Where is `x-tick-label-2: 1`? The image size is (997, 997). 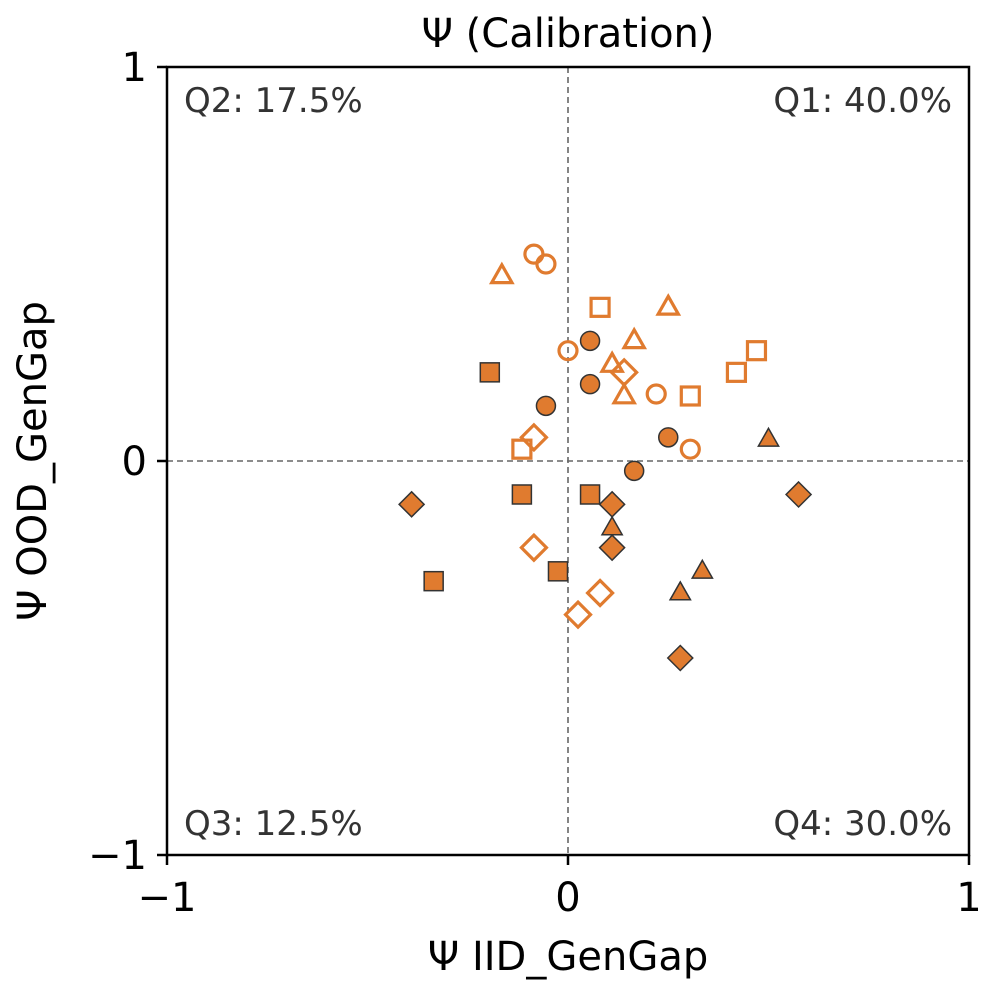
x-tick-label-2: 1 is located at coordinates (968, 898).